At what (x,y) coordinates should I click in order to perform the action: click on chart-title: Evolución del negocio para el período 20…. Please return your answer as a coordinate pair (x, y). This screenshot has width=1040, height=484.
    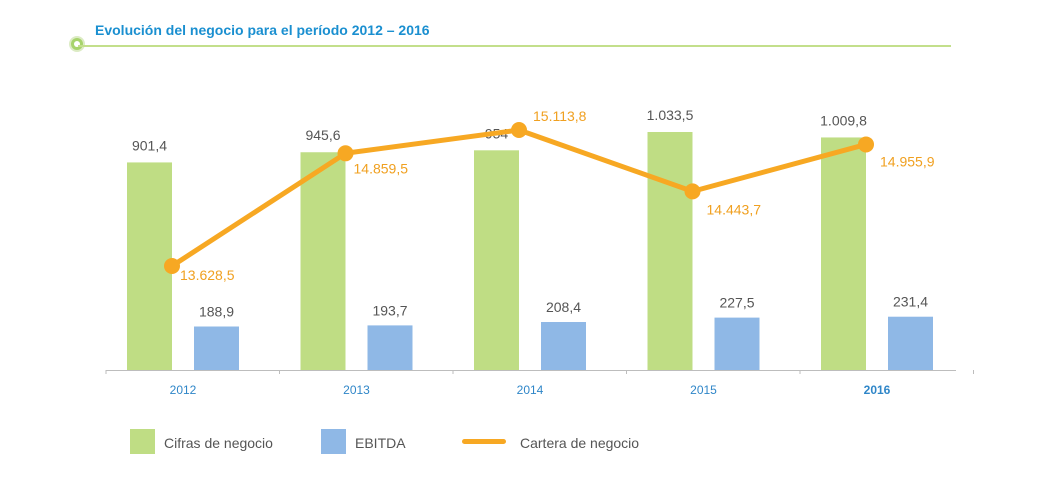
    Looking at the image, I should click on (262, 30).